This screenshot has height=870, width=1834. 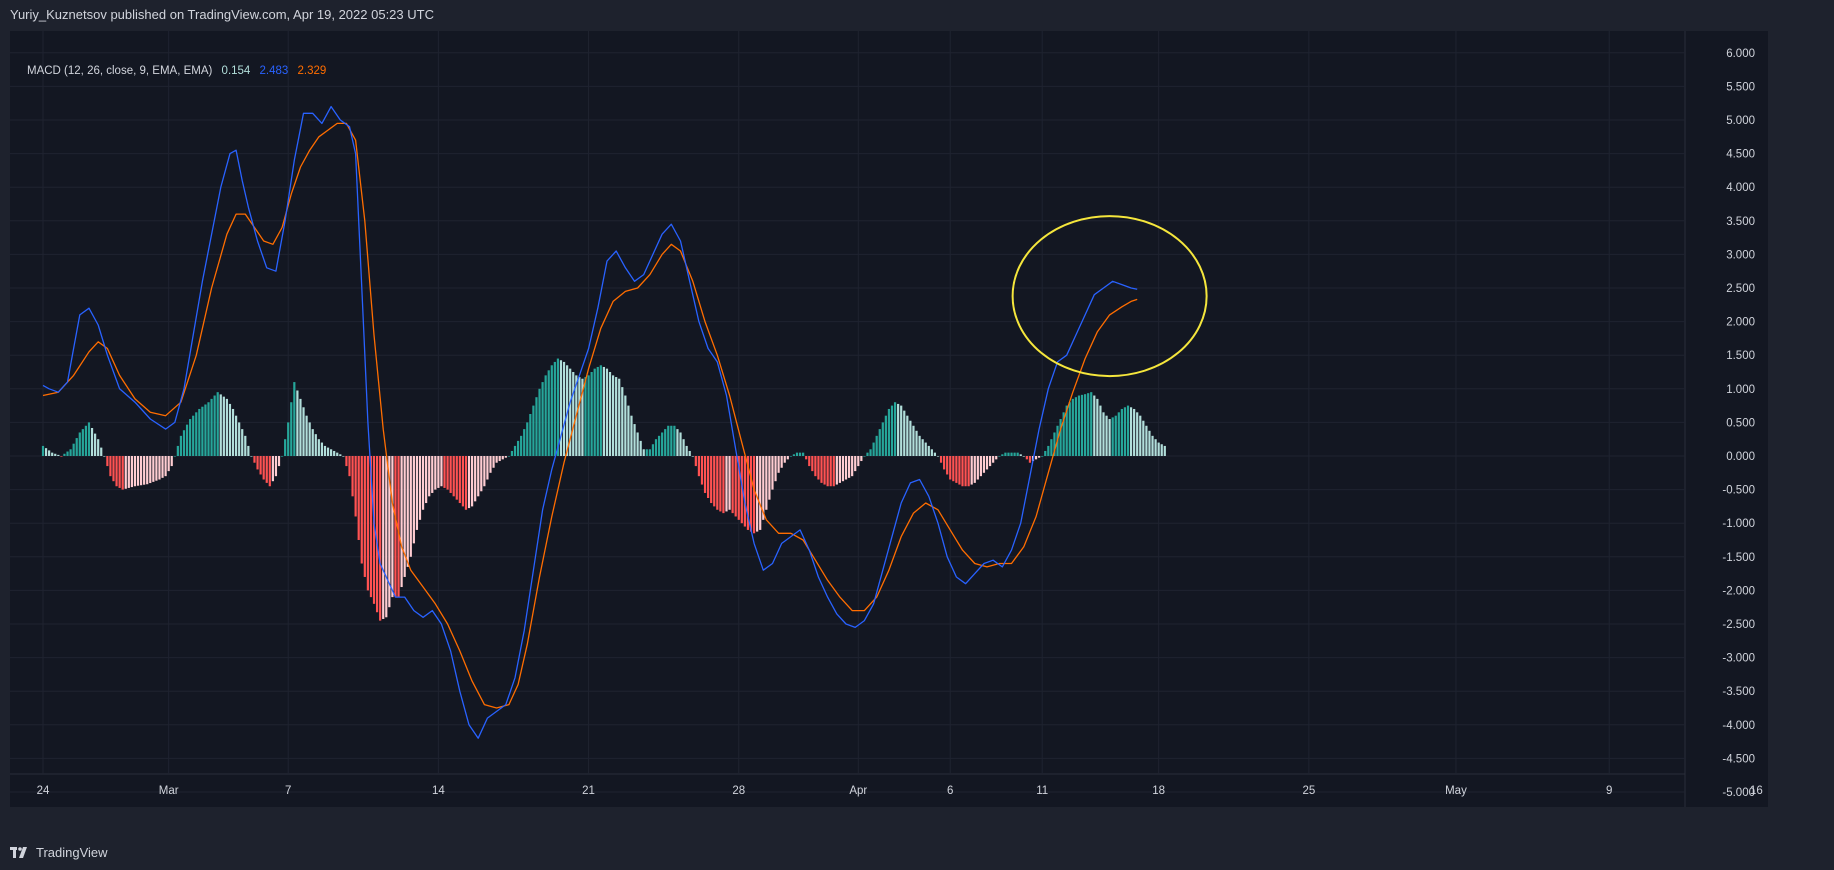 I want to click on y-tick-label: 2.000, so click(x=1740, y=323).